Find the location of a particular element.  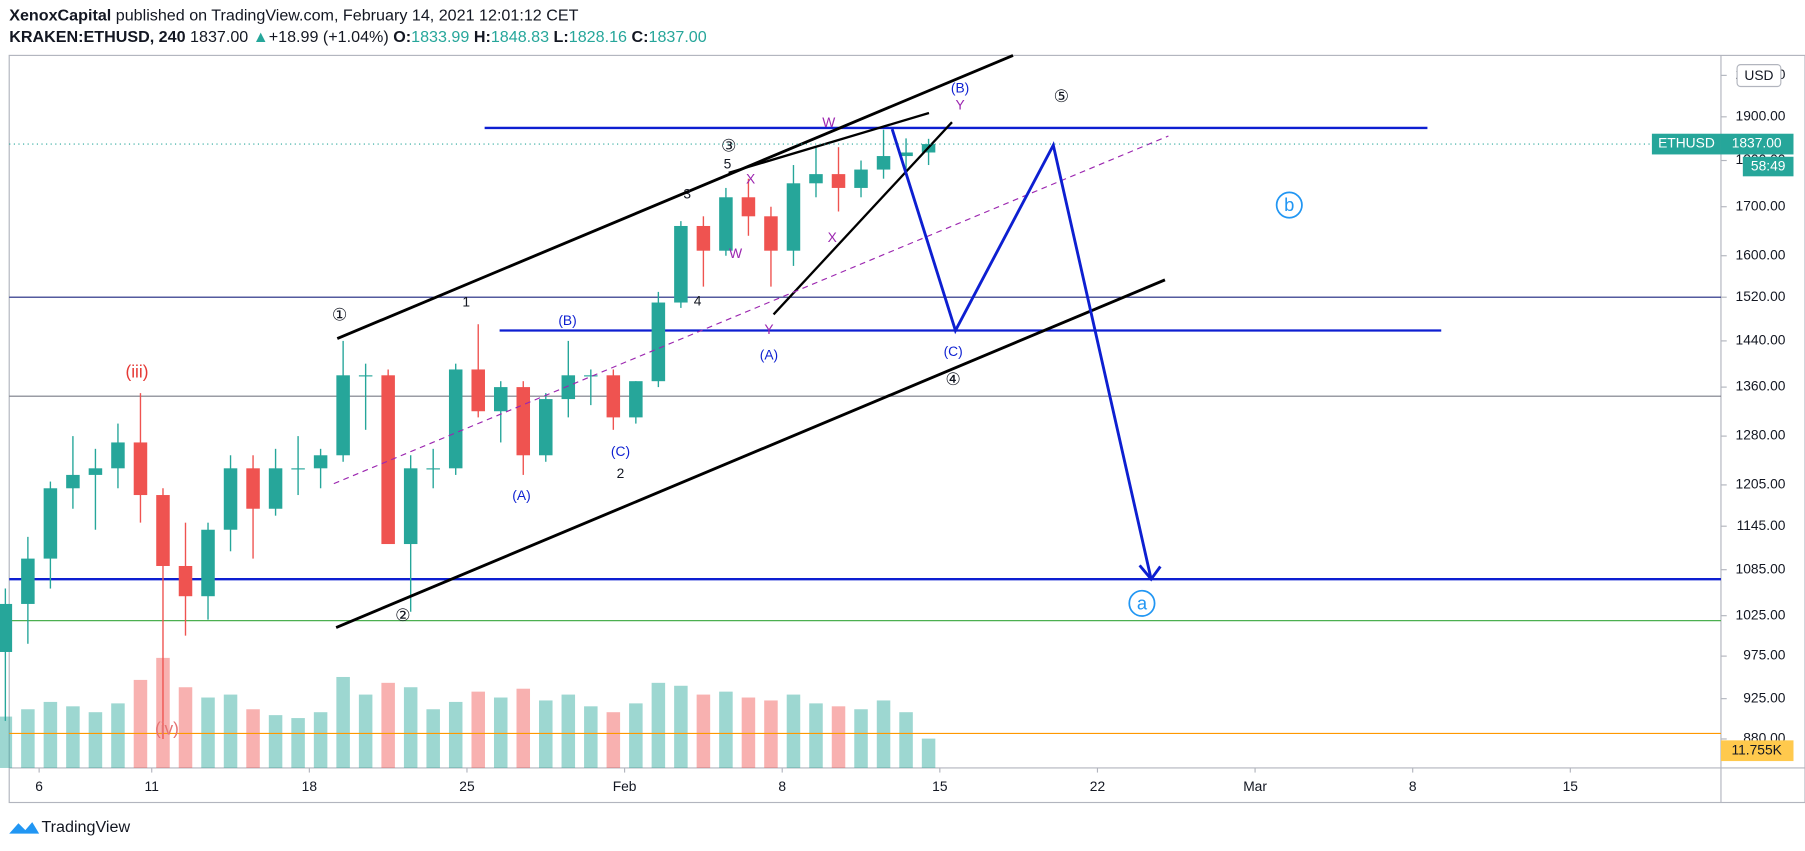

ohlc-value: 1833.99 is located at coordinates (440, 37).